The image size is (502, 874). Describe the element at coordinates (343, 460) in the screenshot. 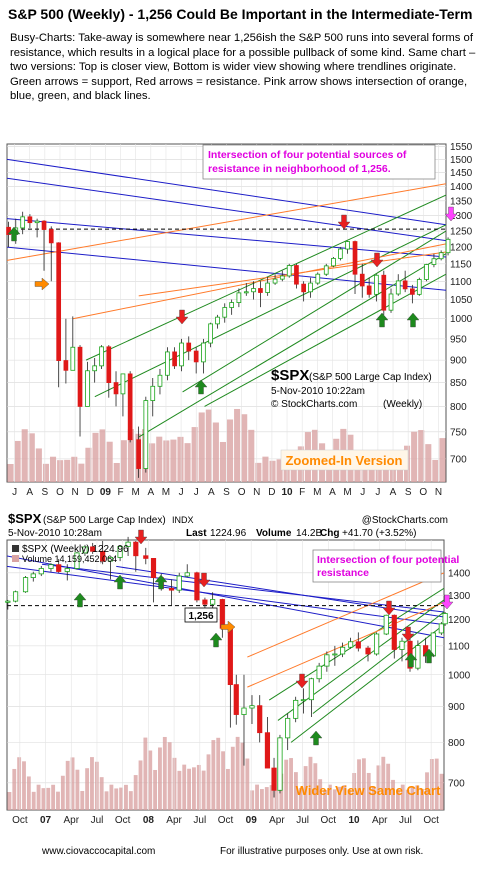

I see `version-label: Zoomed-In Version` at that location.